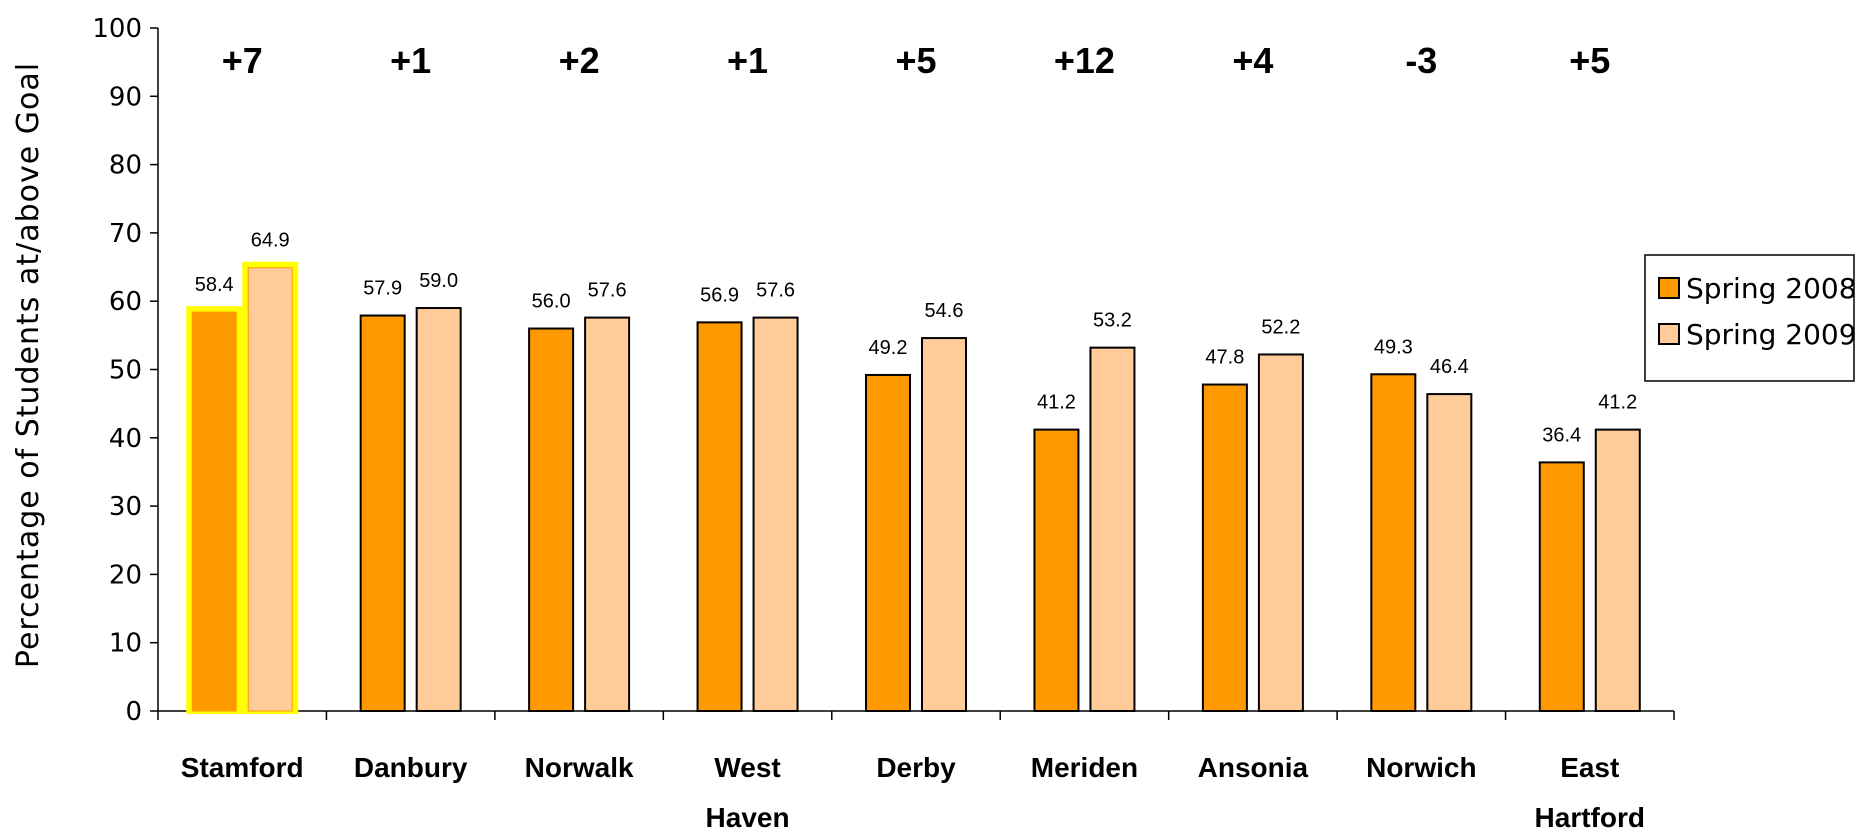  I want to click on data-label: 36.4, so click(1561, 435).